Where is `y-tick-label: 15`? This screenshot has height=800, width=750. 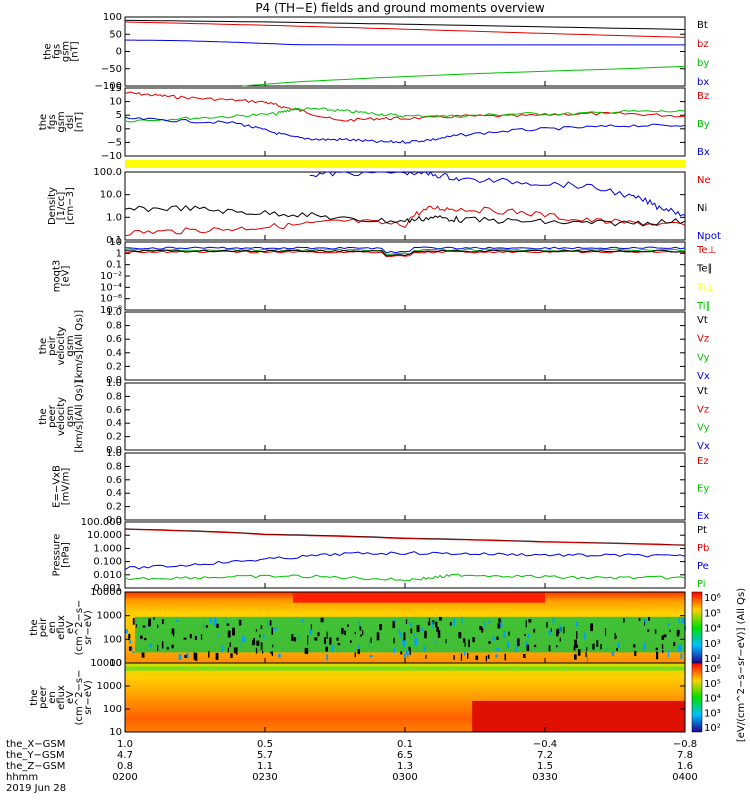
y-tick-label: 15 is located at coordinates (115, 88).